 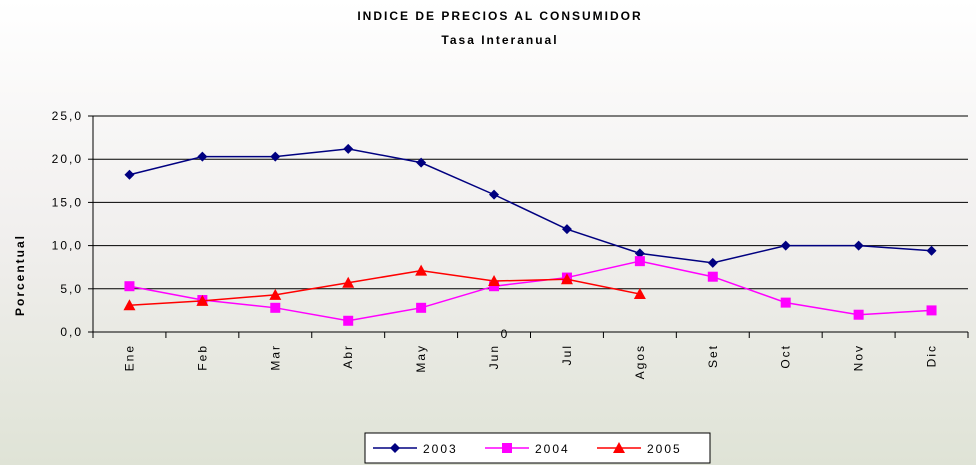 What do you see at coordinates (275, 357) in the screenshot?
I see `x-tick-label: Mar` at bounding box center [275, 357].